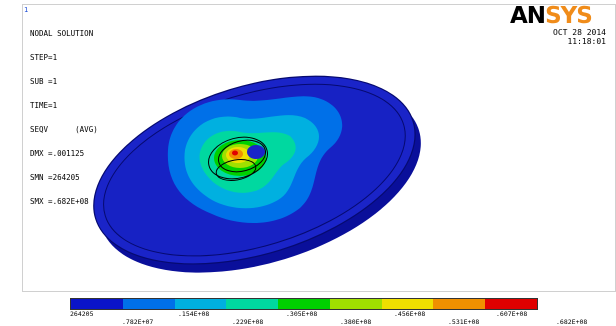 Image resolution: width=616 pixels, height=326 pixels. What do you see at coordinates (572, 322) in the screenshot?
I see `legend-label-bottom-5: .682E+08` at bounding box center [572, 322].